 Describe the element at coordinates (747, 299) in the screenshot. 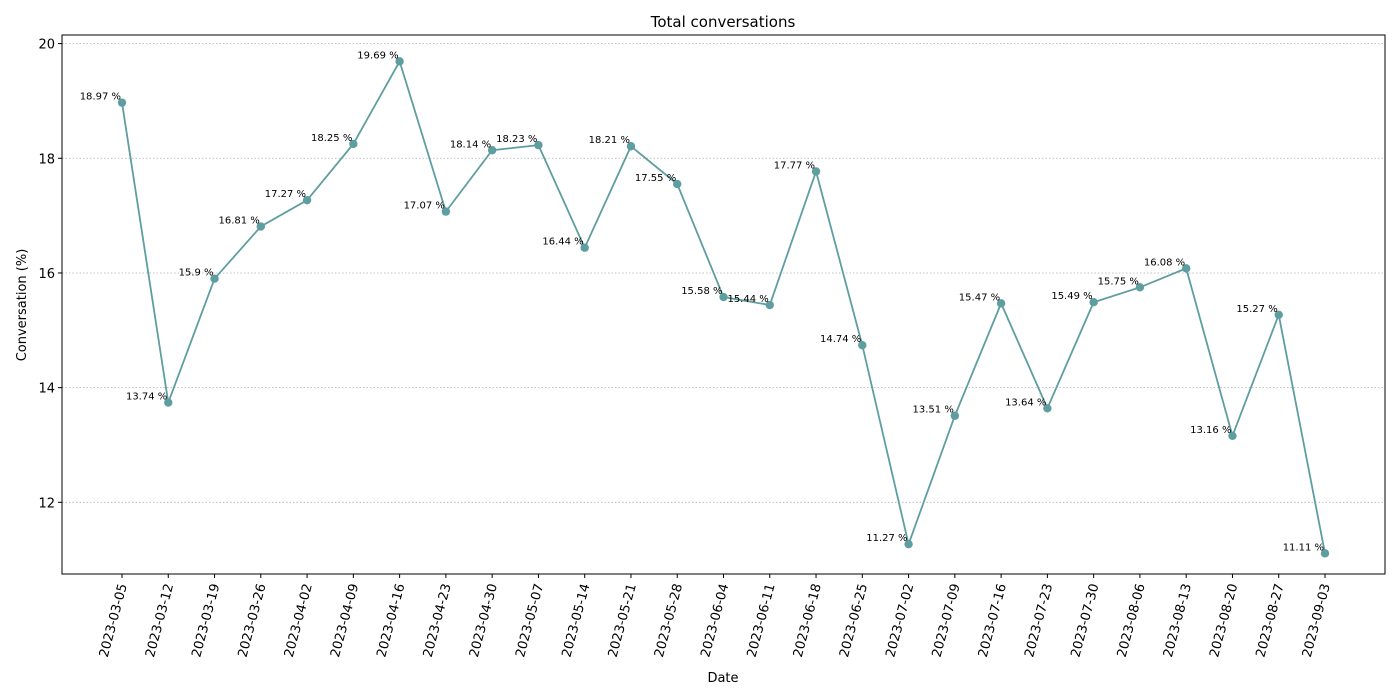

I see `data-label: 15.44 %` at that location.